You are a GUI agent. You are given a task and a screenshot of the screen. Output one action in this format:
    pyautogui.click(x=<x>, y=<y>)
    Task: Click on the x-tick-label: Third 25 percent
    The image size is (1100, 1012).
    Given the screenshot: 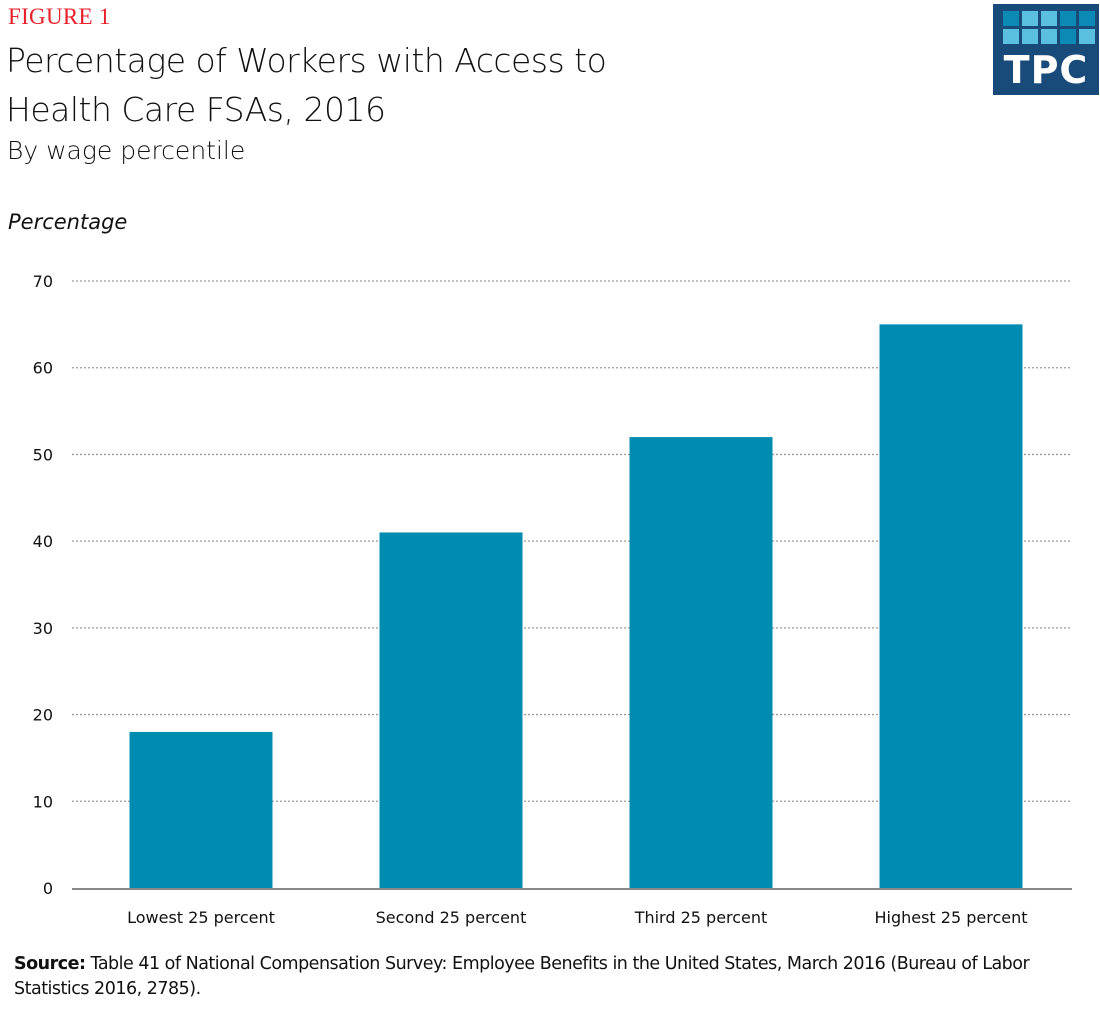 What is the action you would take?
    pyautogui.click(x=701, y=917)
    